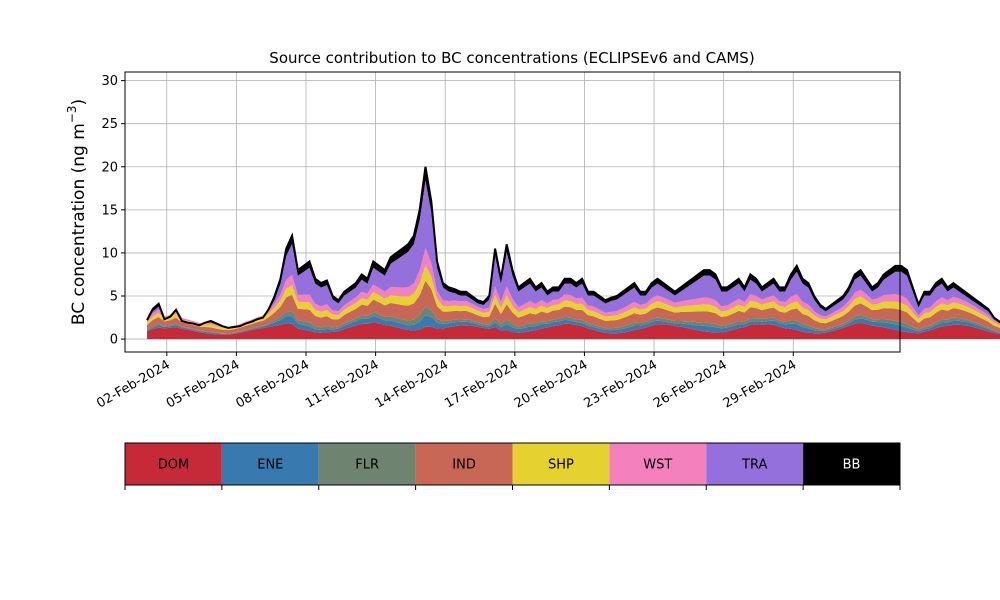 This screenshot has height=600, width=1000. I want to click on area-dom, so click(573, 331).